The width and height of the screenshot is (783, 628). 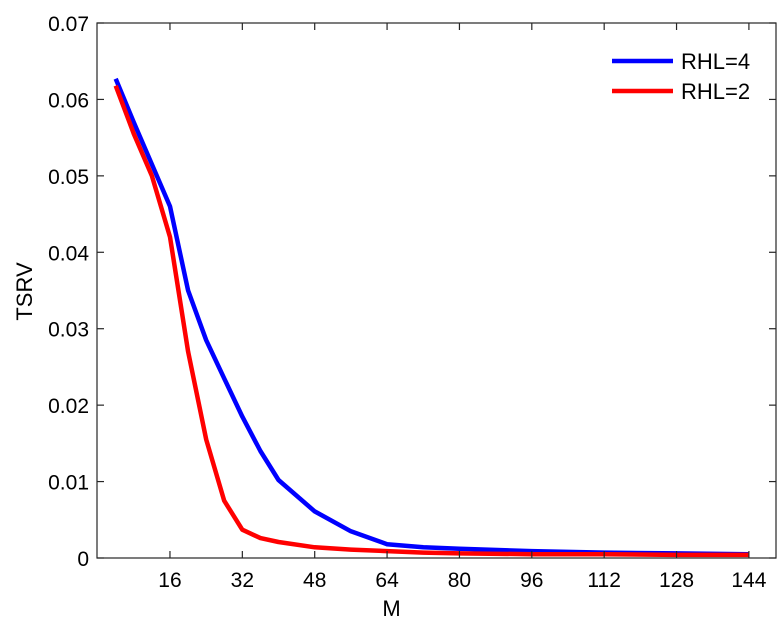 I want to click on y-tick-label: 0.03, so click(x=68, y=330).